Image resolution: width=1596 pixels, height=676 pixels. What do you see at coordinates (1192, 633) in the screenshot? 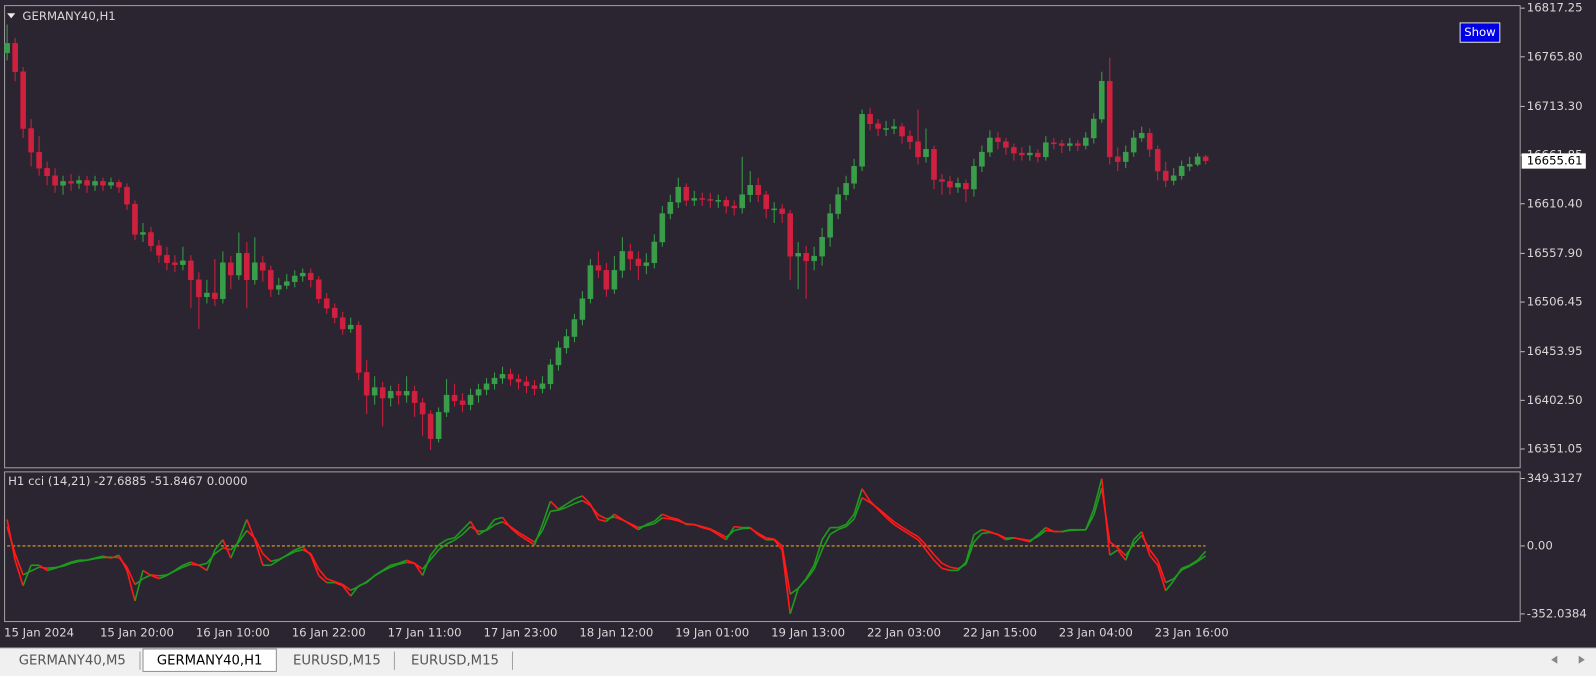
I see `x-tick-label: 23 Jan 16:00` at bounding box center [1192, 633].